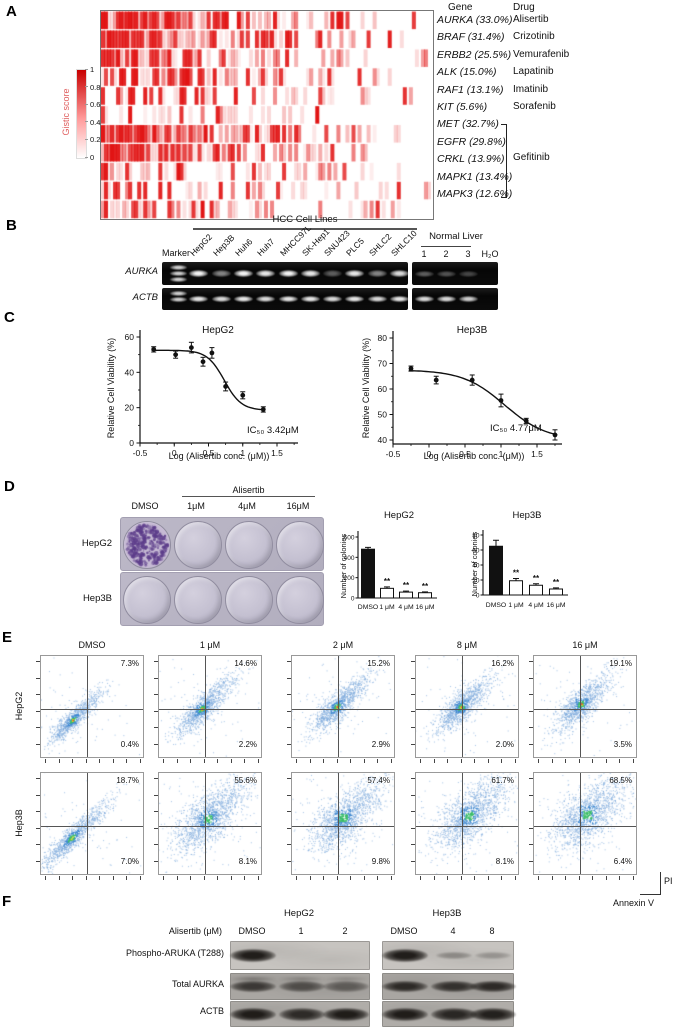 This screenshot has height=1028, width=676. I want to click on flow-plot: 16.2% 2.0%, so click(465, 709).